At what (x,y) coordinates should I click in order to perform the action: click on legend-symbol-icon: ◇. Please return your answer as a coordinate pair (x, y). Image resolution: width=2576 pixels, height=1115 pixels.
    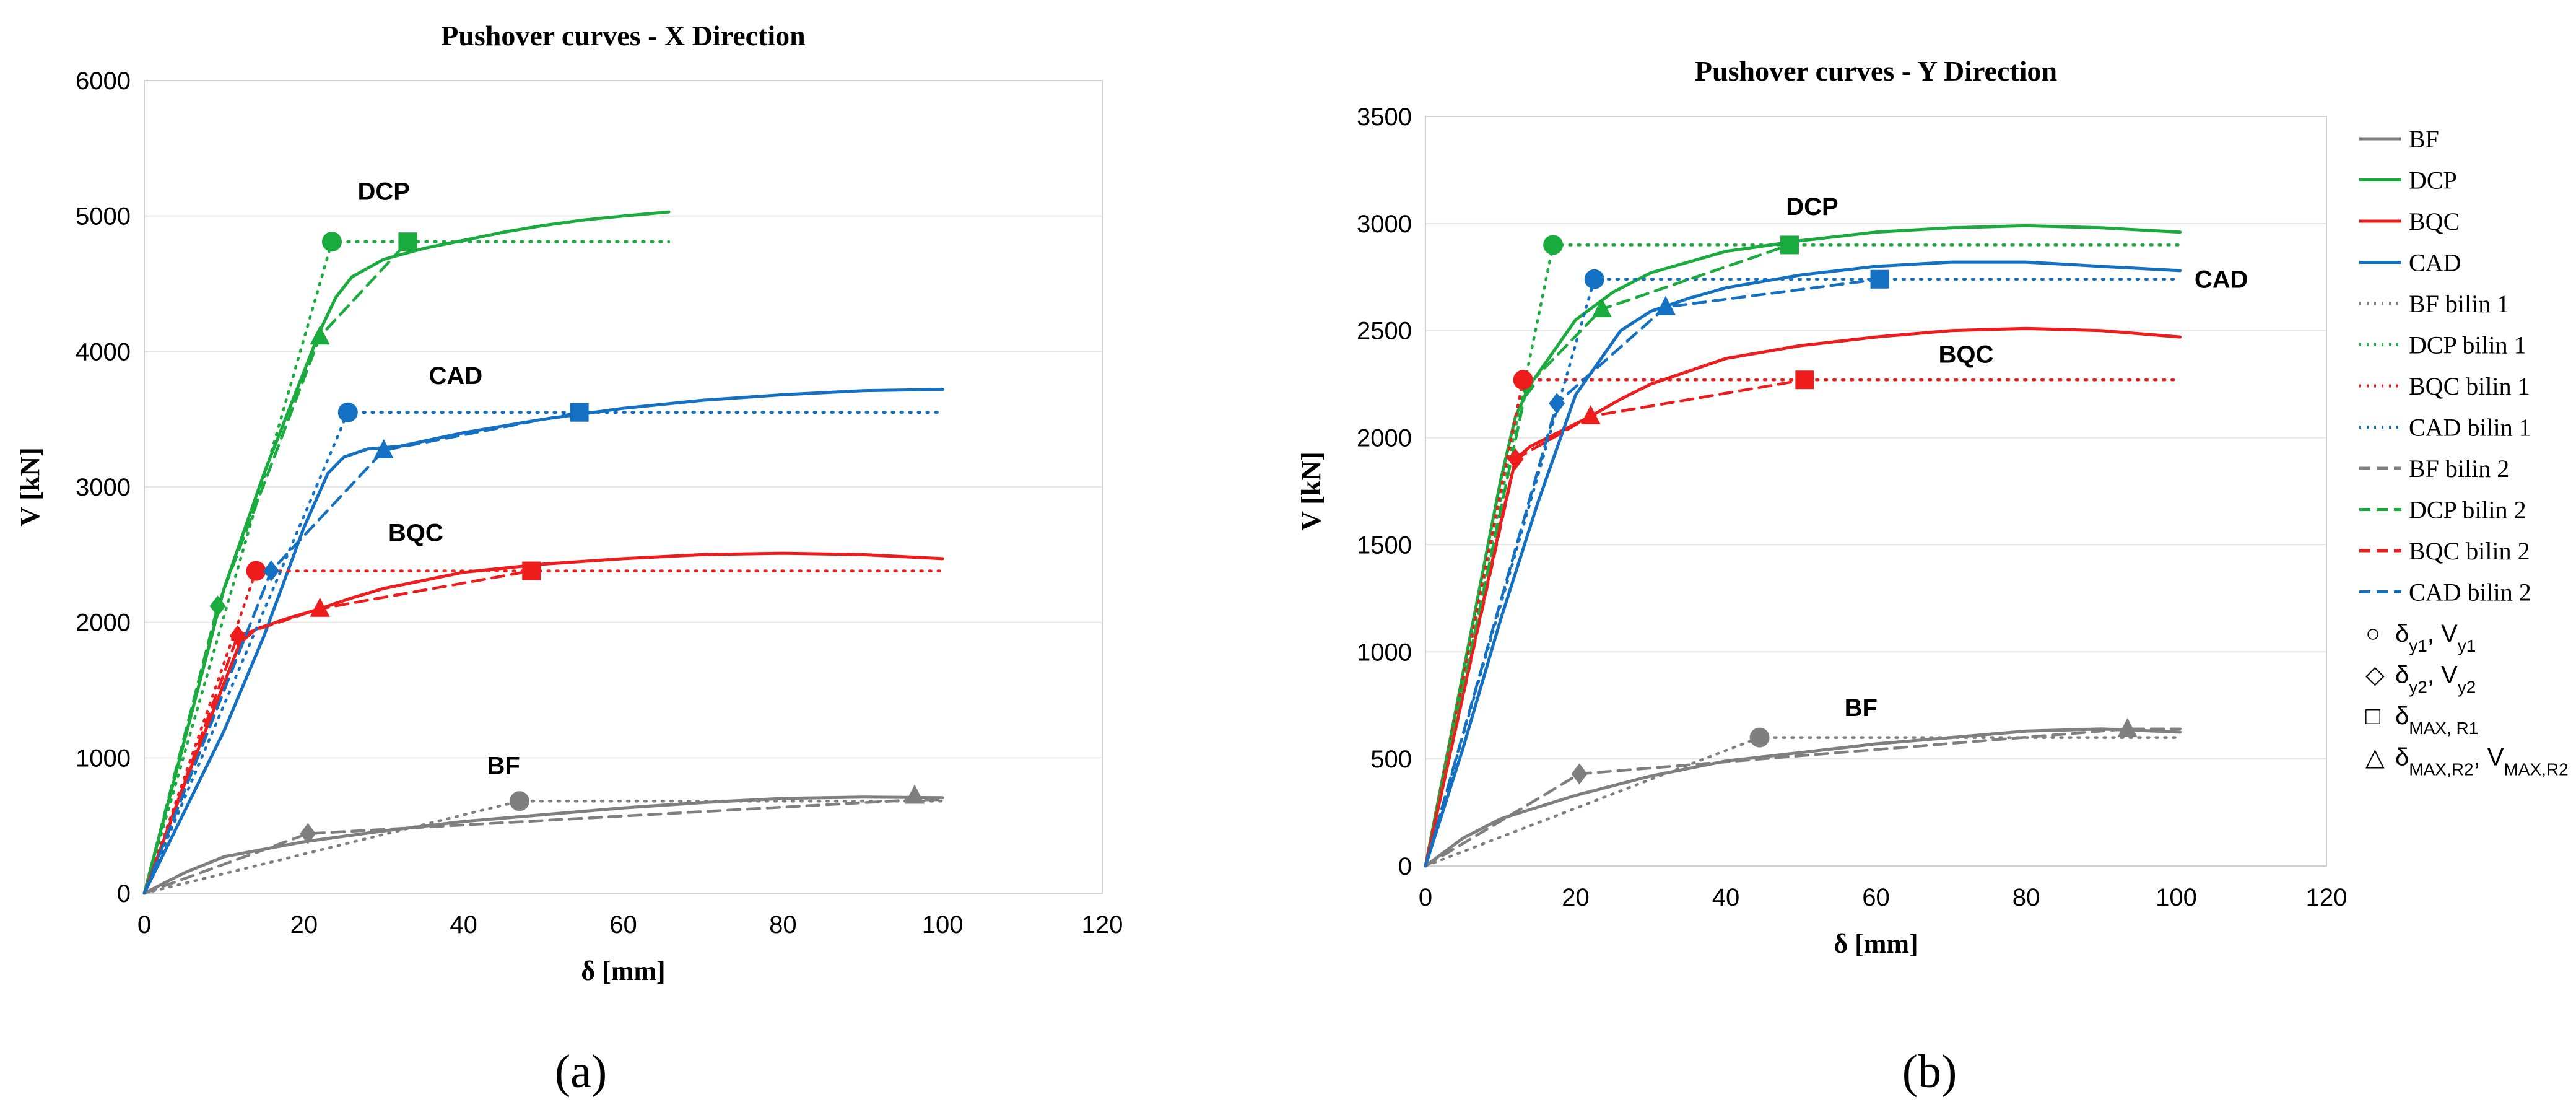
    Looking at the image, I should click on (2375, 675).